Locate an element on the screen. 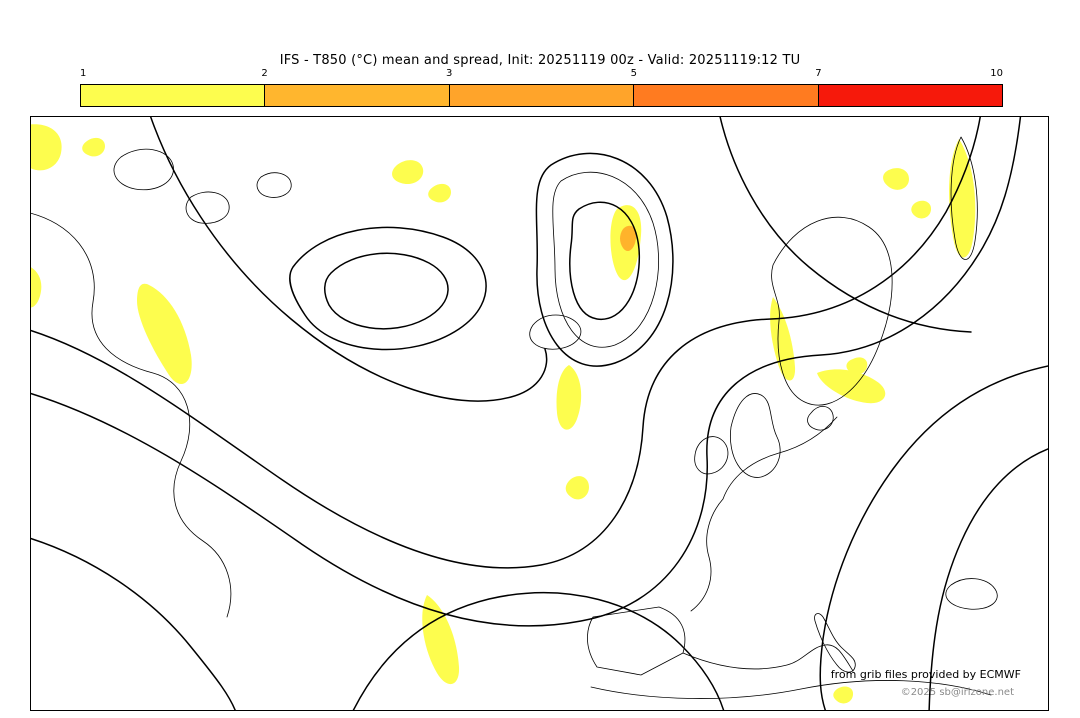 The image size is (1080, 718). colorbar-tick-labels: 1 2 3 5 7 10 is located at coordinates (541, 74).